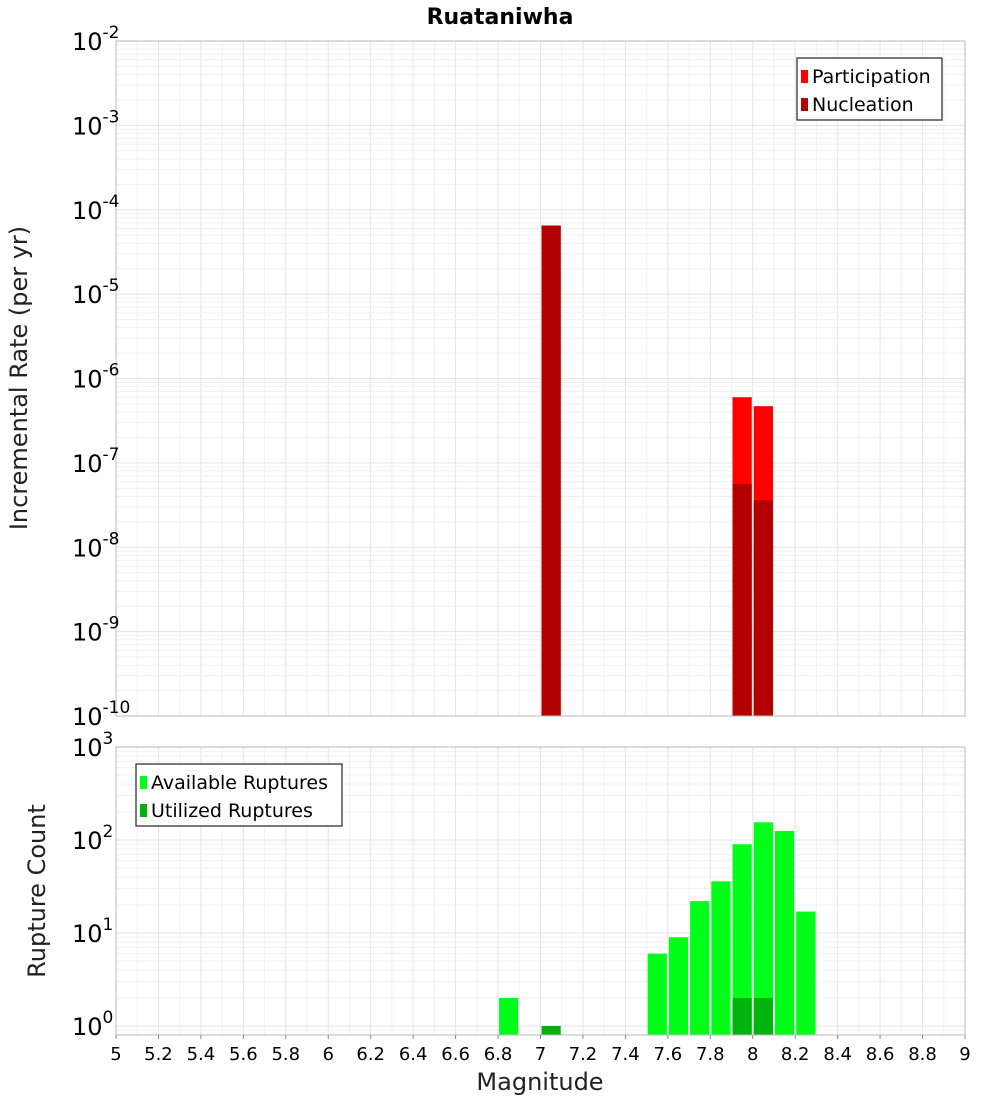 This screenshot has height=1100, width=1000. I want to click on x-tick-label: 5.6, so click(243, 1054).